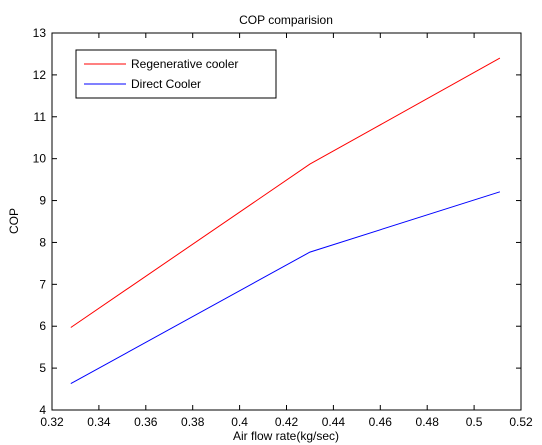 The width and height of the screenshot is (542, 445). I want to click on y-tick-label: 9, so click(42, 201).